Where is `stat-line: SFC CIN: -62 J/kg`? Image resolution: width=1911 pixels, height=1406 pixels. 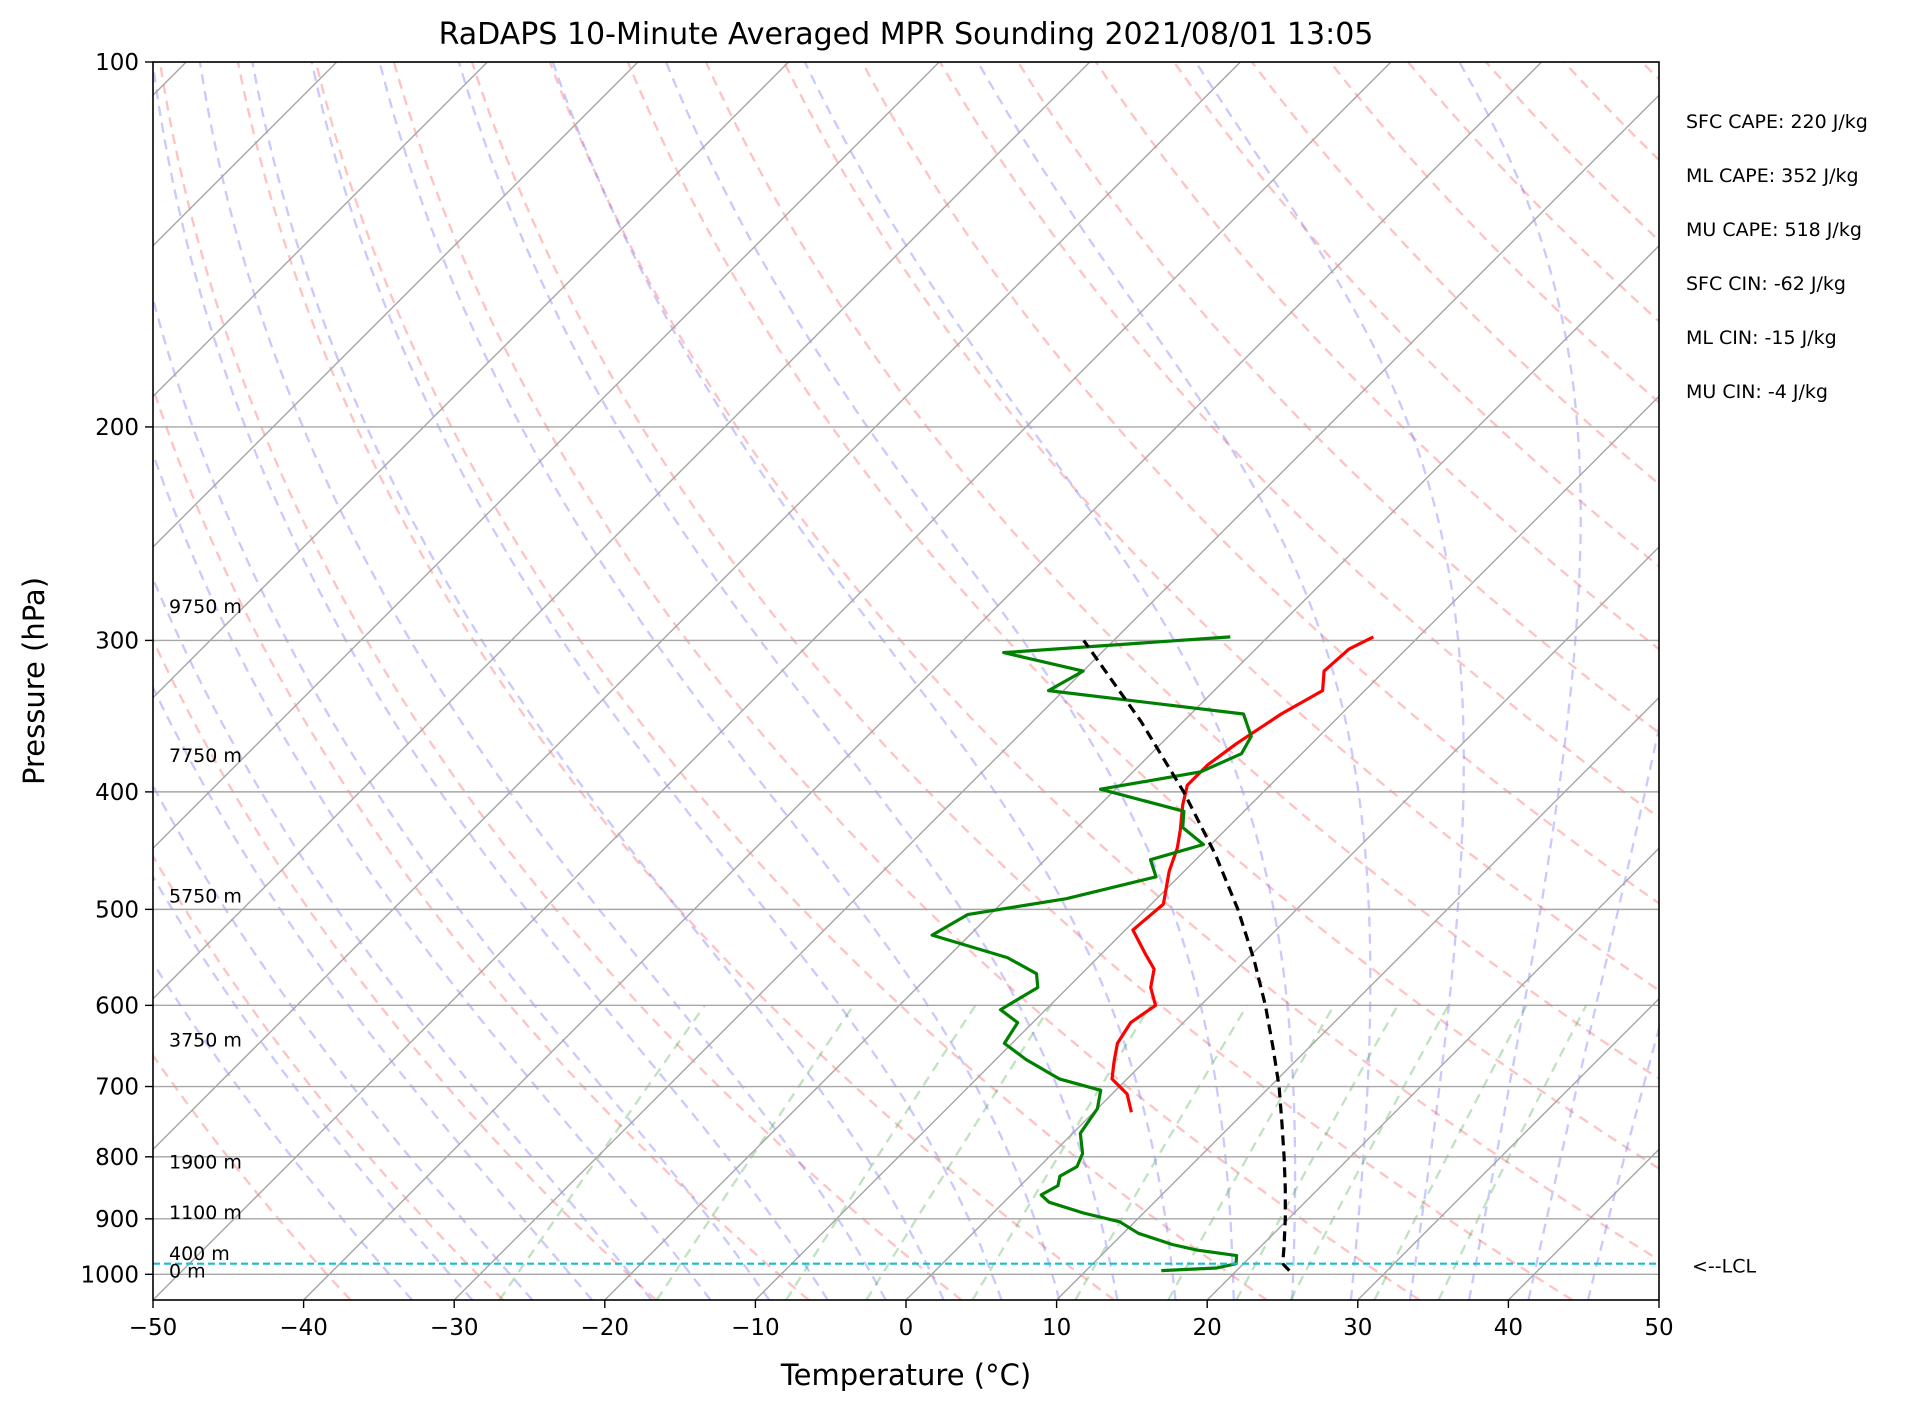
stat-line: SFC CIN: -62 J/kg is located at coordinates (1766, 284).